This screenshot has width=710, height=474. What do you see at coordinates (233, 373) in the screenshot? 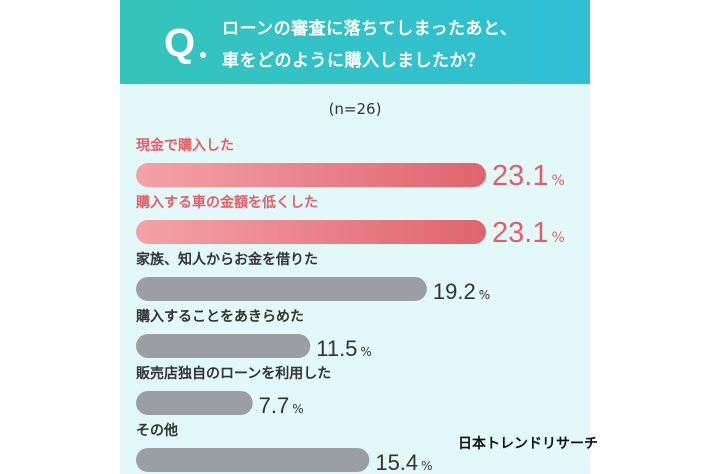
I see `category-label: 販売店独自のローンを利用した` at bounding box center [233, 373].